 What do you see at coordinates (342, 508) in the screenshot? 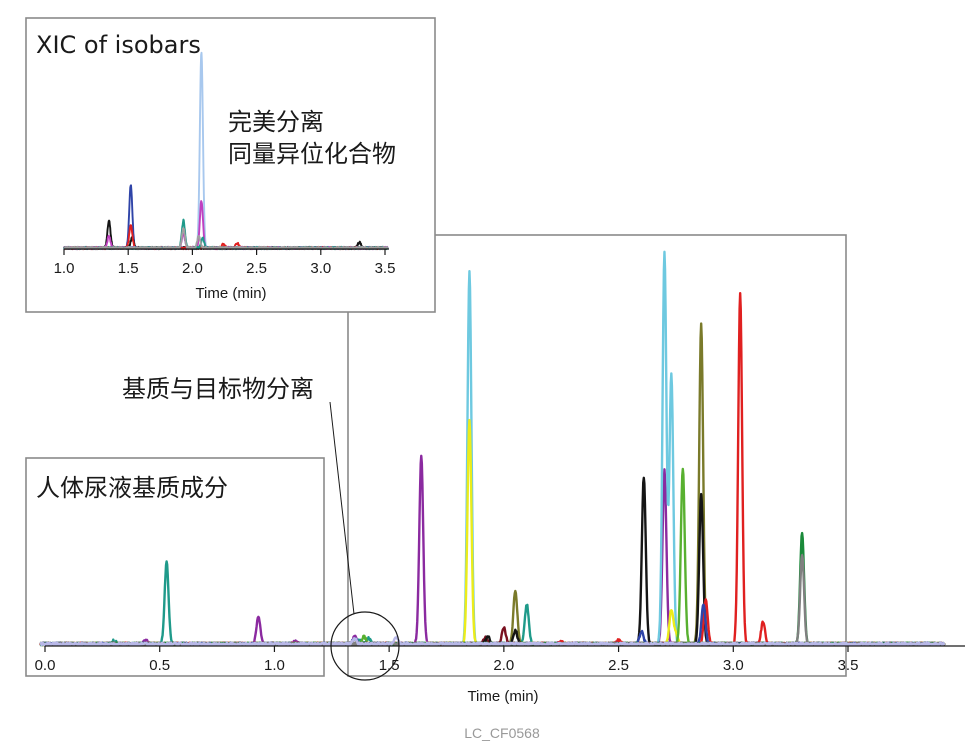
I see `matrix-annotation-pointer` at bounding box center [342, 508].